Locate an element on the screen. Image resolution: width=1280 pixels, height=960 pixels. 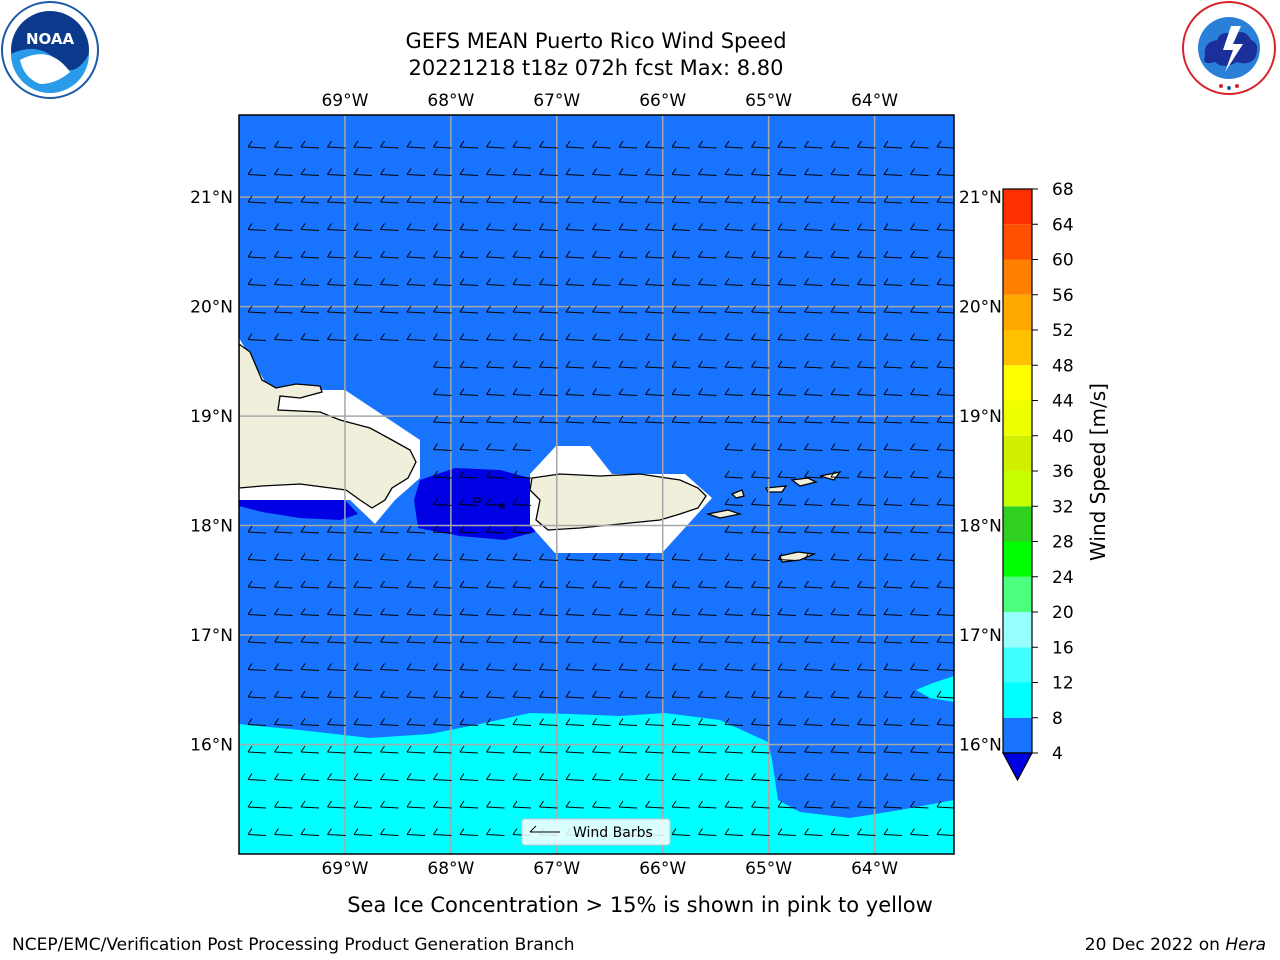
colorbar-bin is located at coordinates (1017, 735).